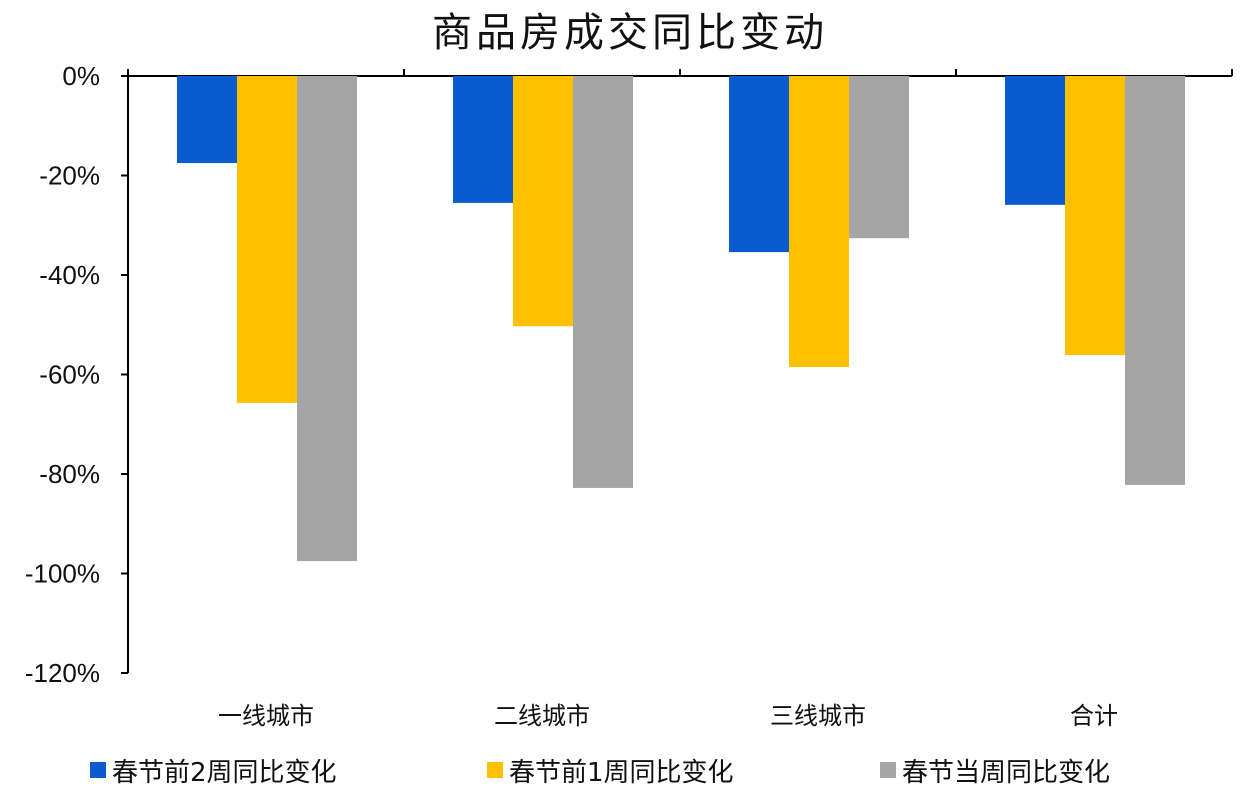  I want to click on x-category-label: 一线城市, so click(266, 716).